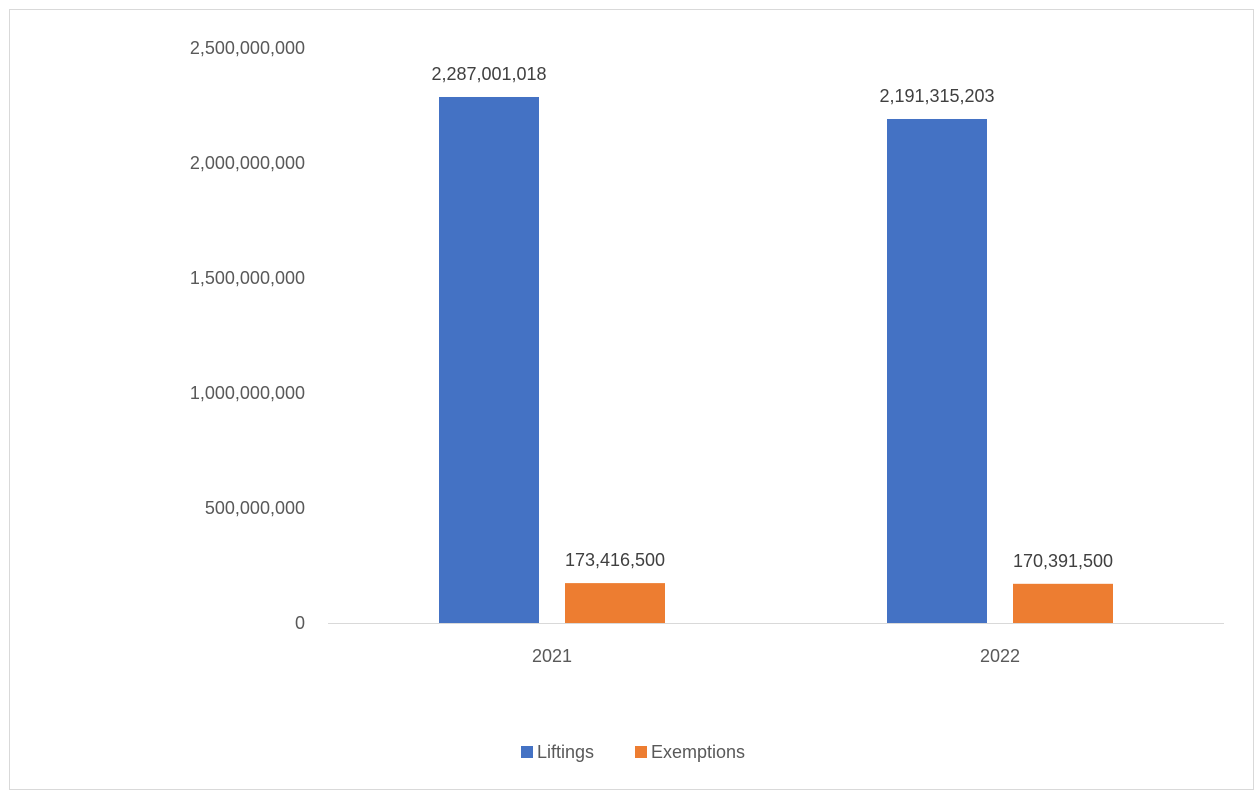 The width and height of the screenshot is (1255, 791). What do you see at coordinates (1063, 603) in the screenshot?
I see `bar-exemptions-2022` at bounding box center [1063, 603].